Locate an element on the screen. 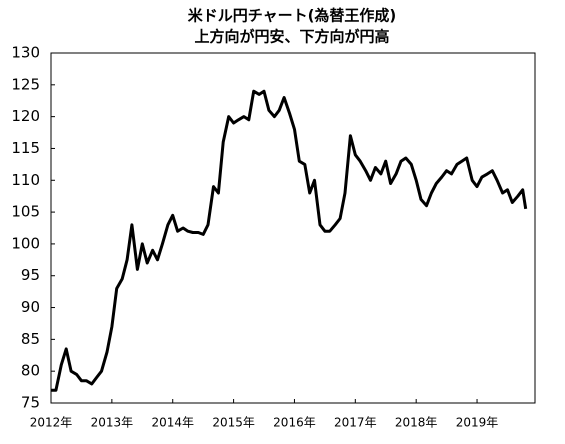 The image size is (565, 444). x-tick-label: 2017年 is located at coordinates (355, 423).